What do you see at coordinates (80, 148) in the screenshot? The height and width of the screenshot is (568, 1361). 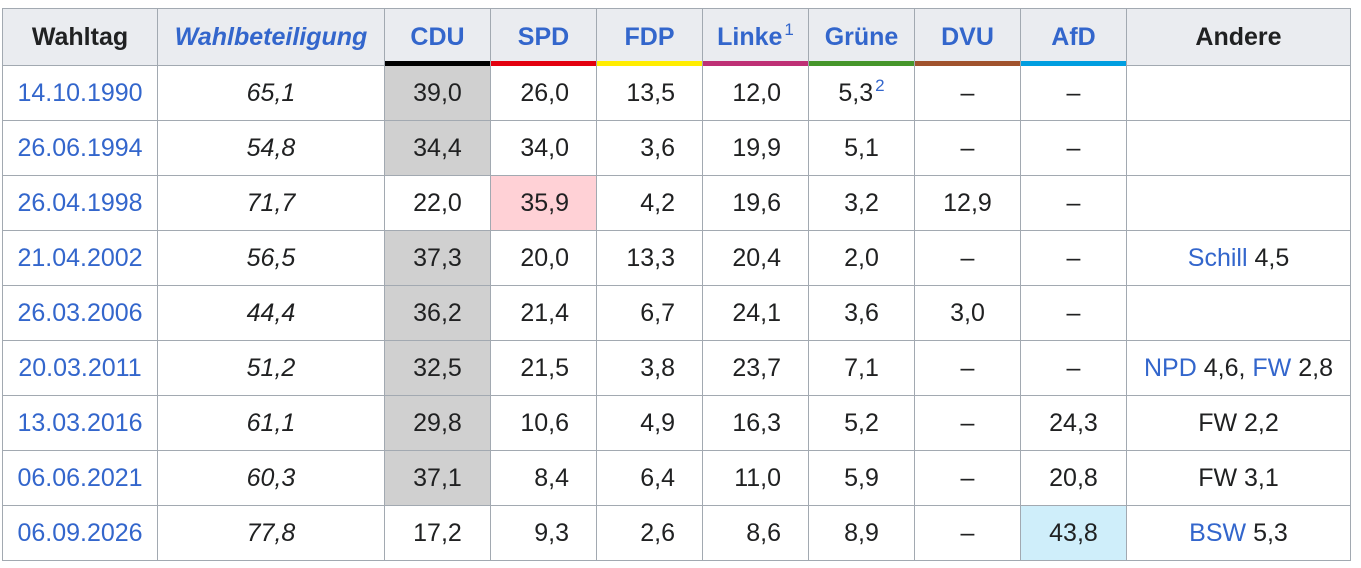 I see `election-date-link: 26.06.1994` at bounding box center [80, 148].